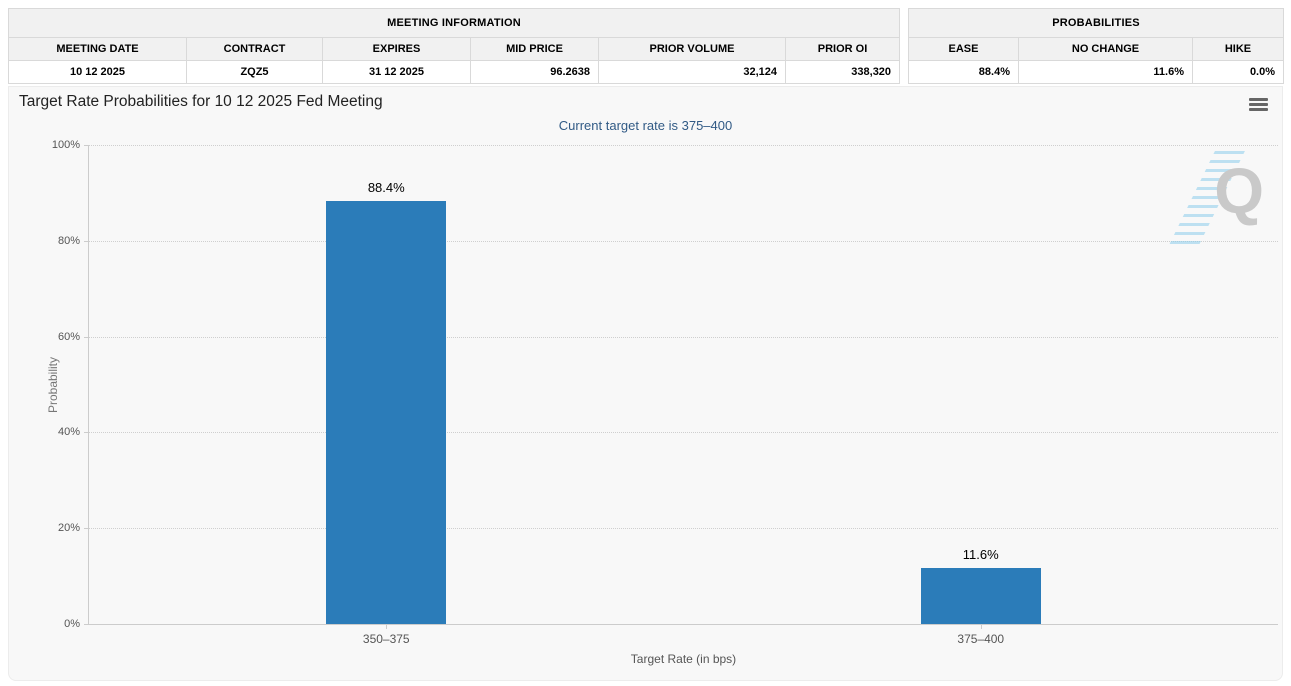 The width and height of the screenshot is (1291, 686). Describe the element at coordinates (963, 72) in the screenshot. I see `ease-value: 88.4%` at that location.